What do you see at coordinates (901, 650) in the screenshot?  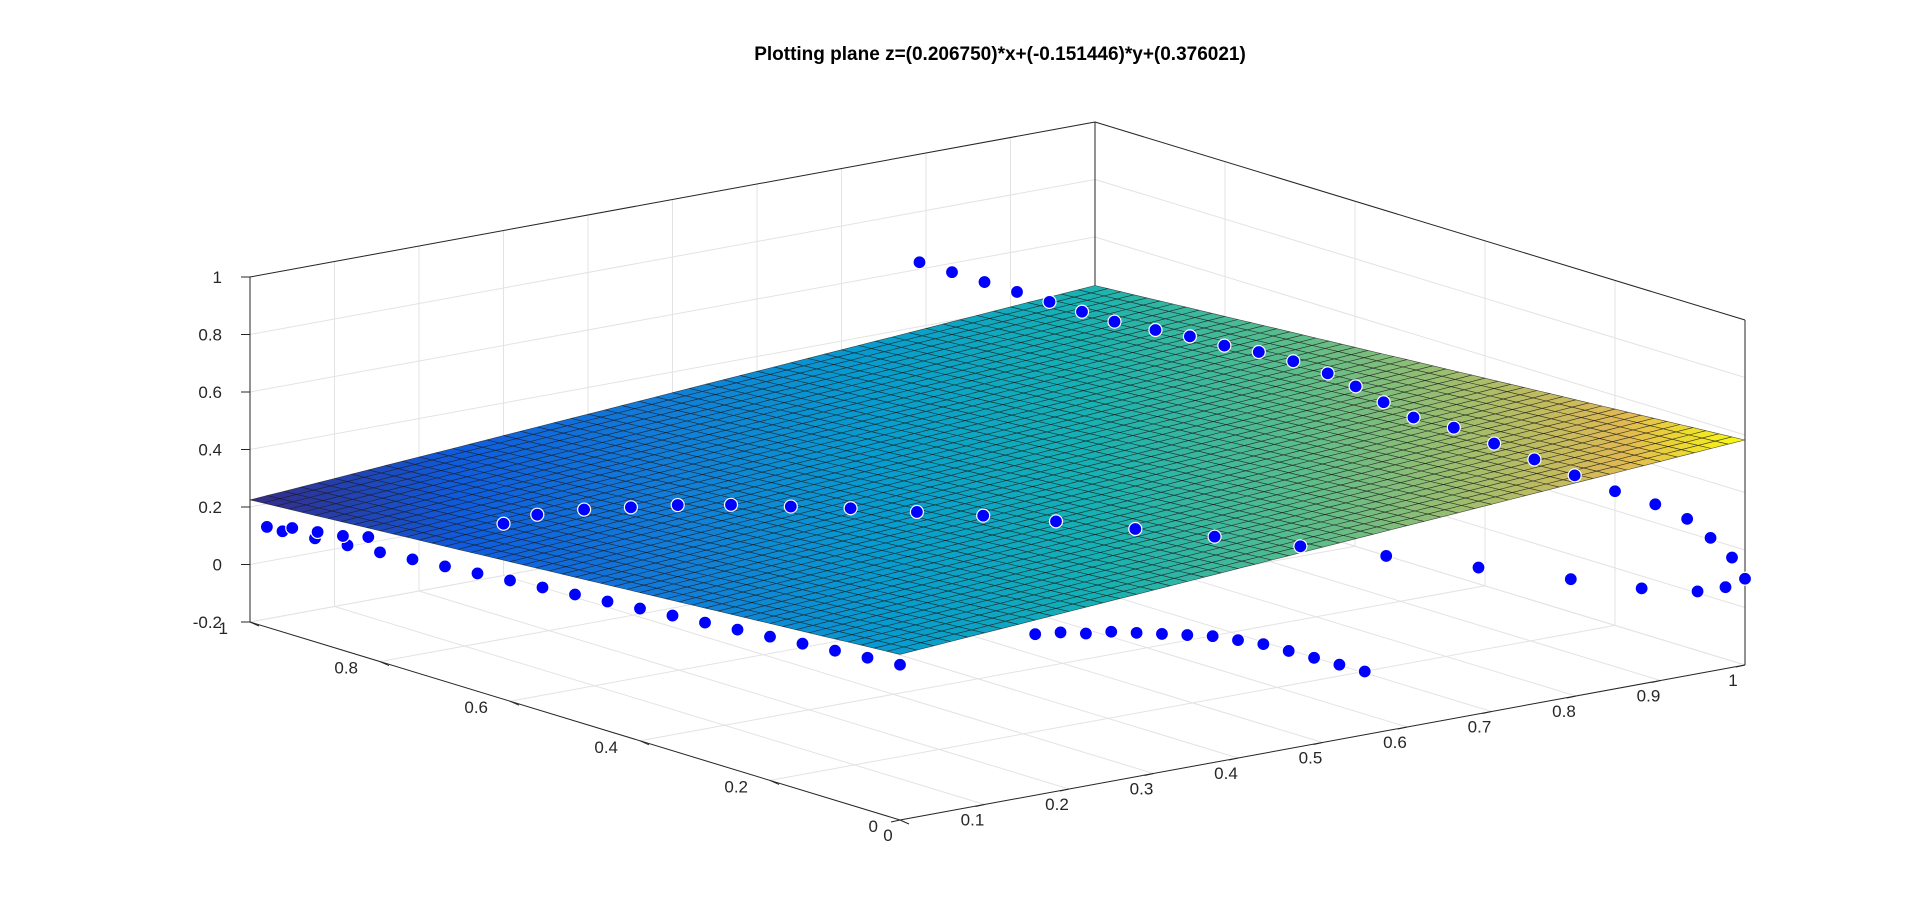 I see `plane-mesh-cell` at bounding box center [901, 650].